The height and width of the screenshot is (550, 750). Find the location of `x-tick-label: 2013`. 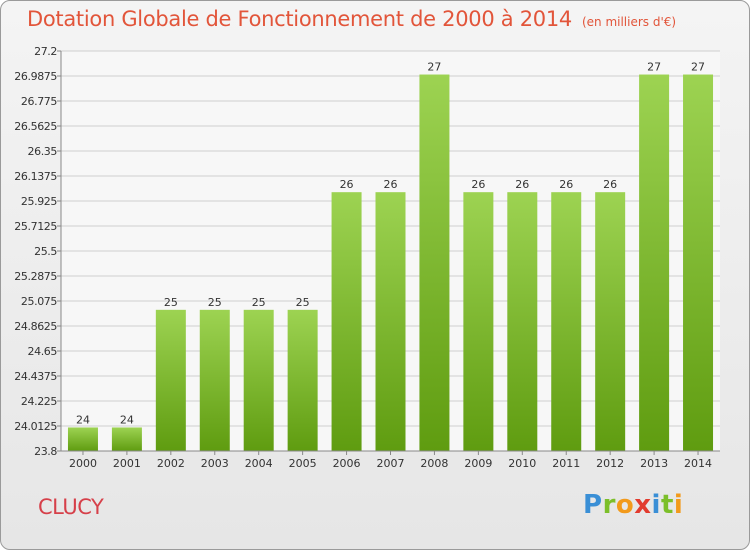

x-tick-label: 2013 is located at coordinates (654, 463).